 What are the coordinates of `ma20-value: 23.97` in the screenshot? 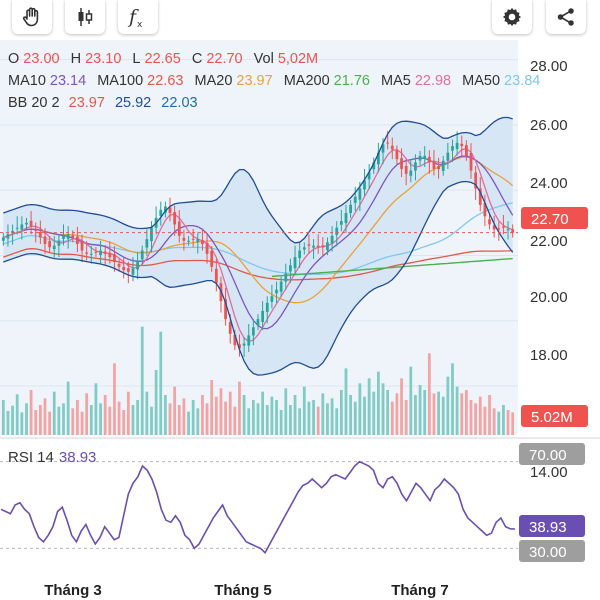 It's located at (254, 81).